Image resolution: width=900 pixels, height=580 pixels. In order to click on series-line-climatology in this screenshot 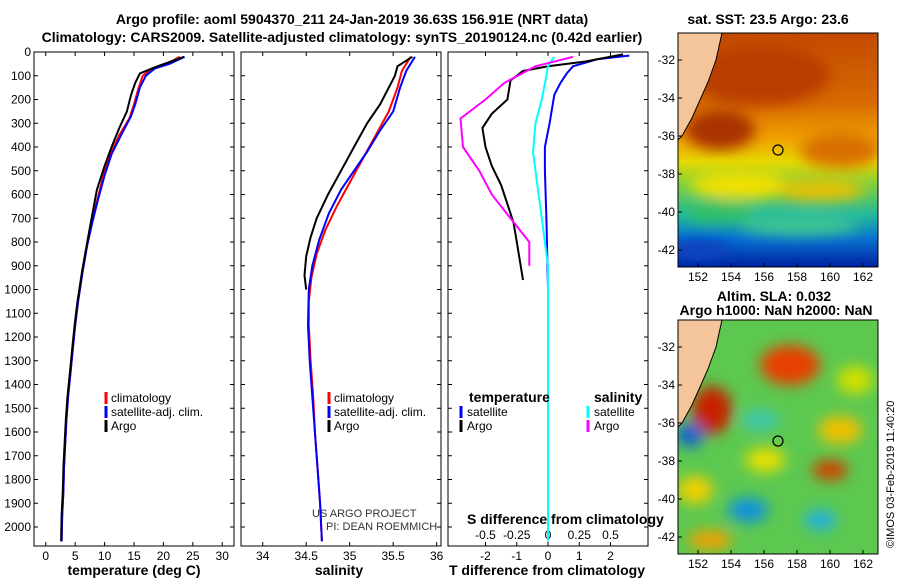, I will do `click(359, 299)`.